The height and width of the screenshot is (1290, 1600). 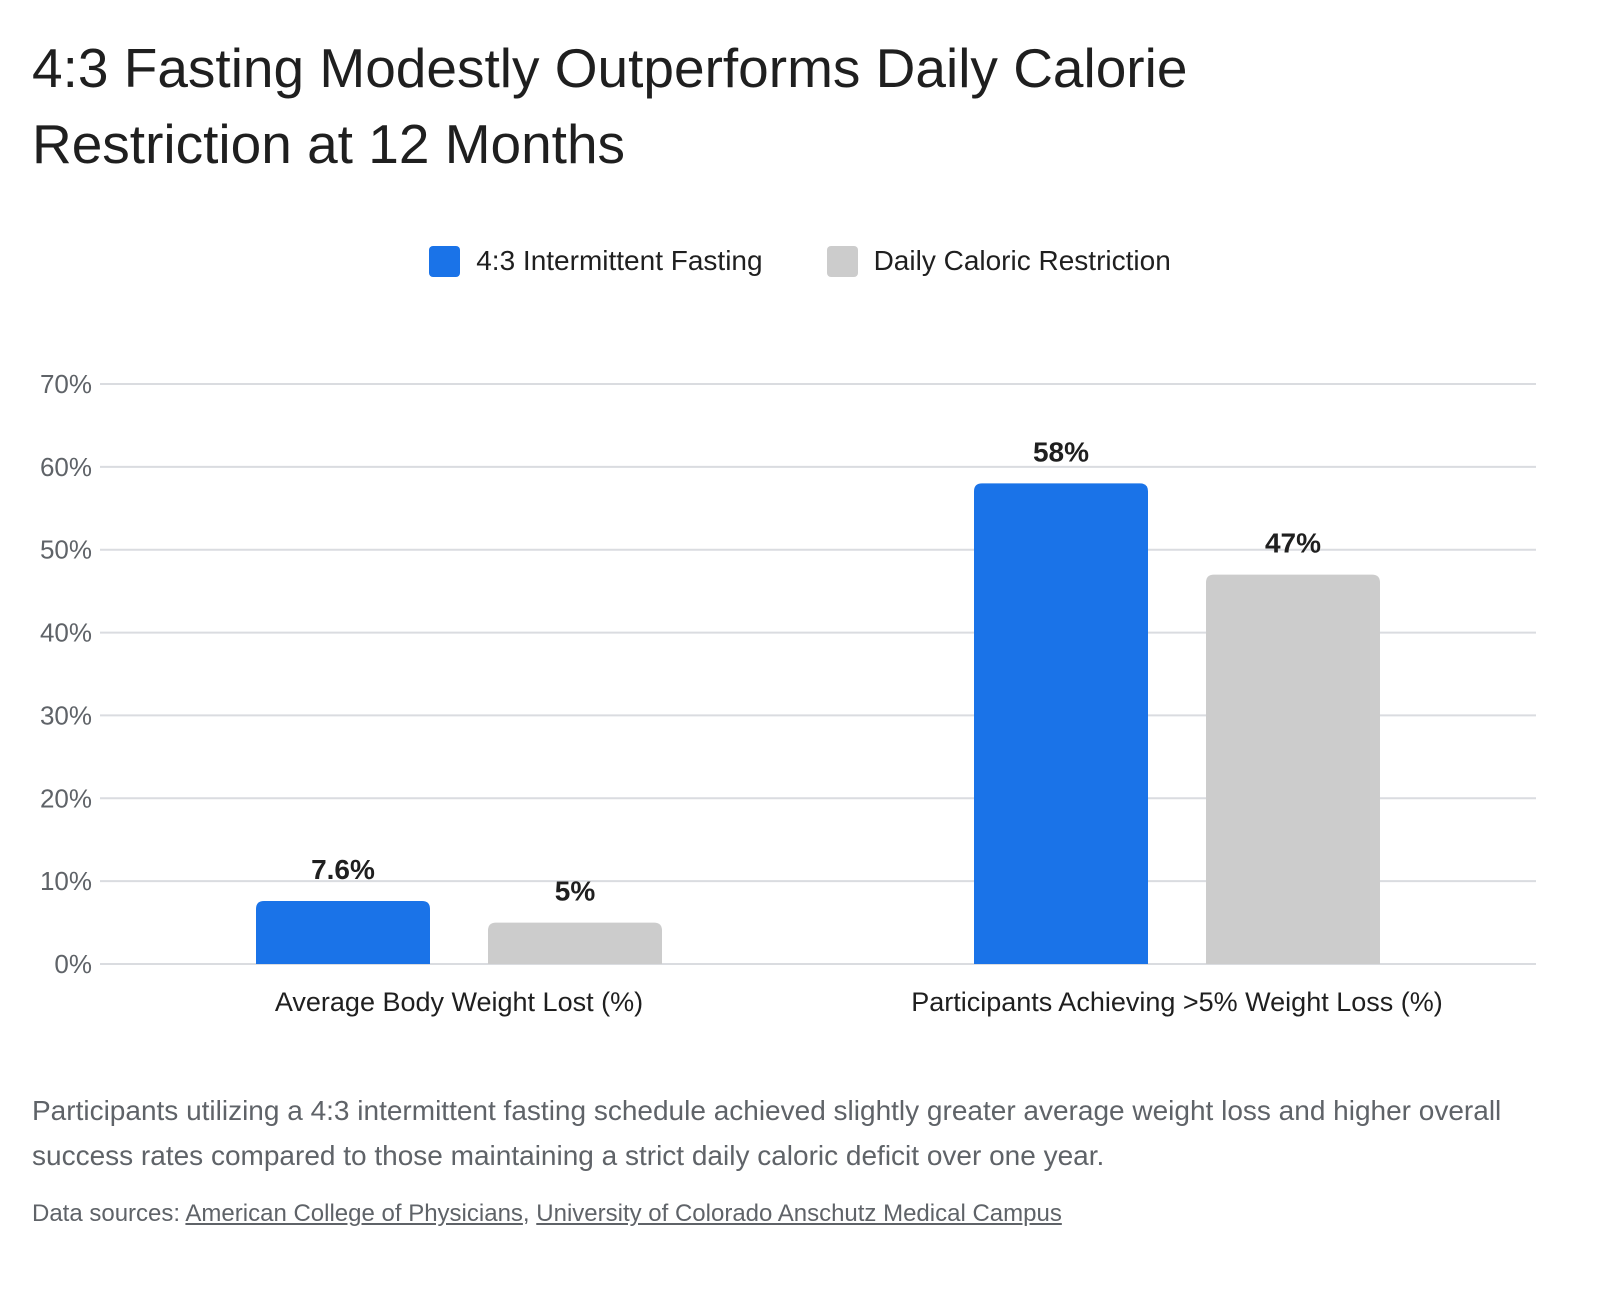 What do you see at coordinates (842, 261) in the screenshot?
I see `legend-swatch-restriction` at bounding box center [842, 261].